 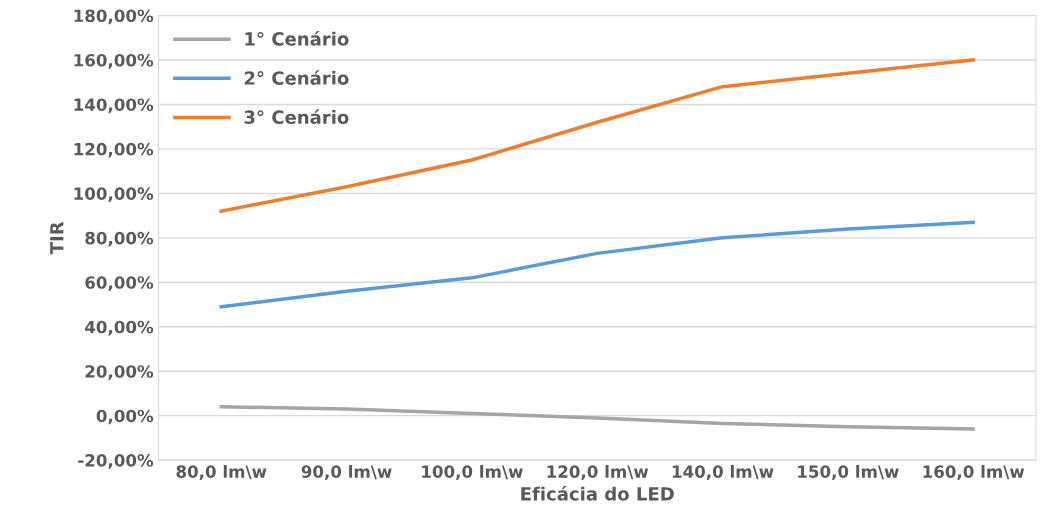 What do you see at coordinates (114, 17) in the screenshot?
I see `y-tick-label: 180,00%` at bounding box center [114, 17].